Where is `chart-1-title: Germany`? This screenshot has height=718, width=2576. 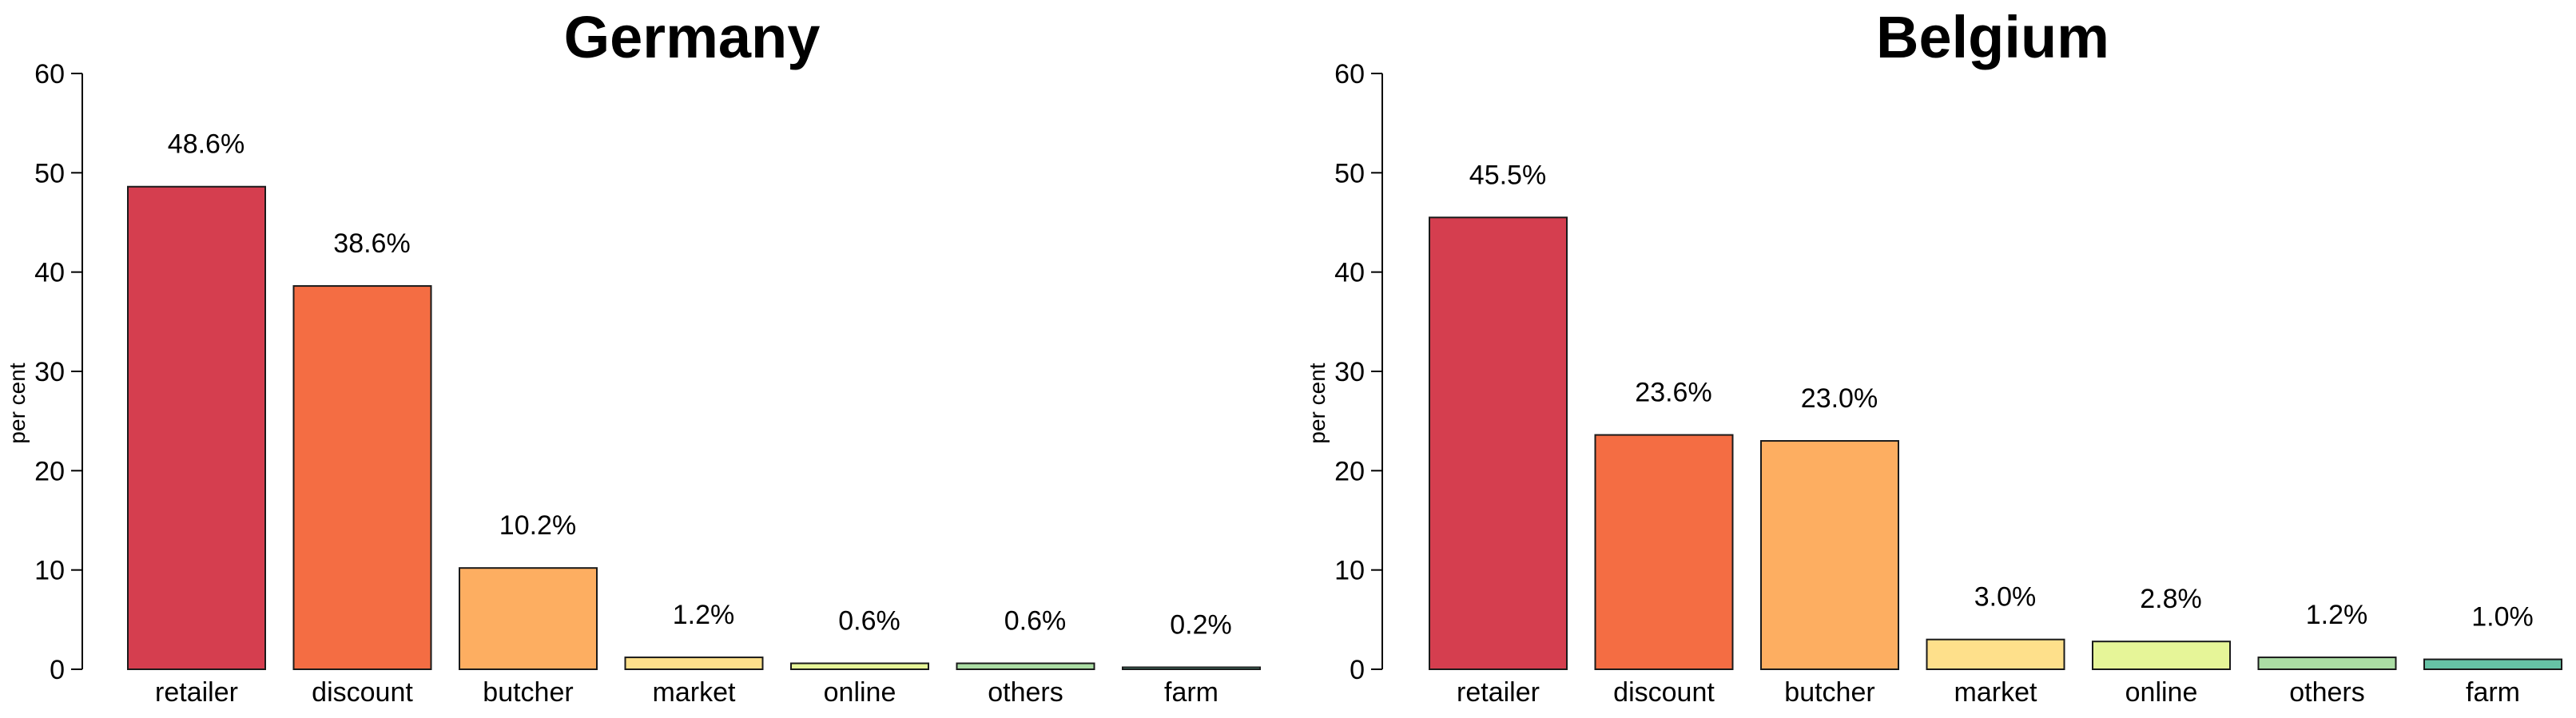
chart-1-title: Germany is located at coordinates (692, 37).